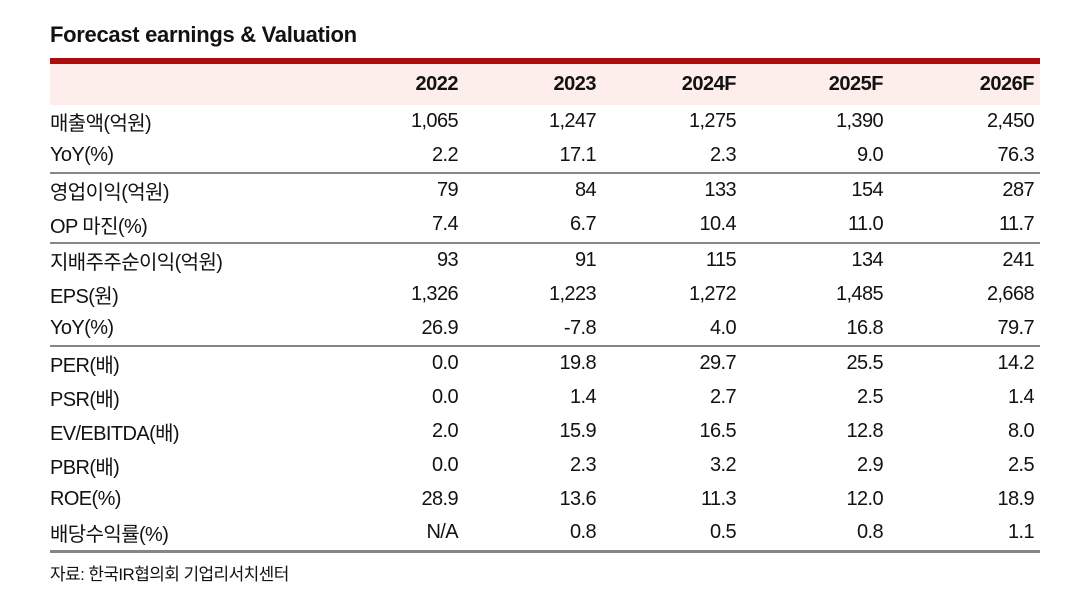 This screenshot has width=1069, height=611. Describe the element at coordinates (964, 190) in the screenshot. I see `cell-value: 287` at that location.